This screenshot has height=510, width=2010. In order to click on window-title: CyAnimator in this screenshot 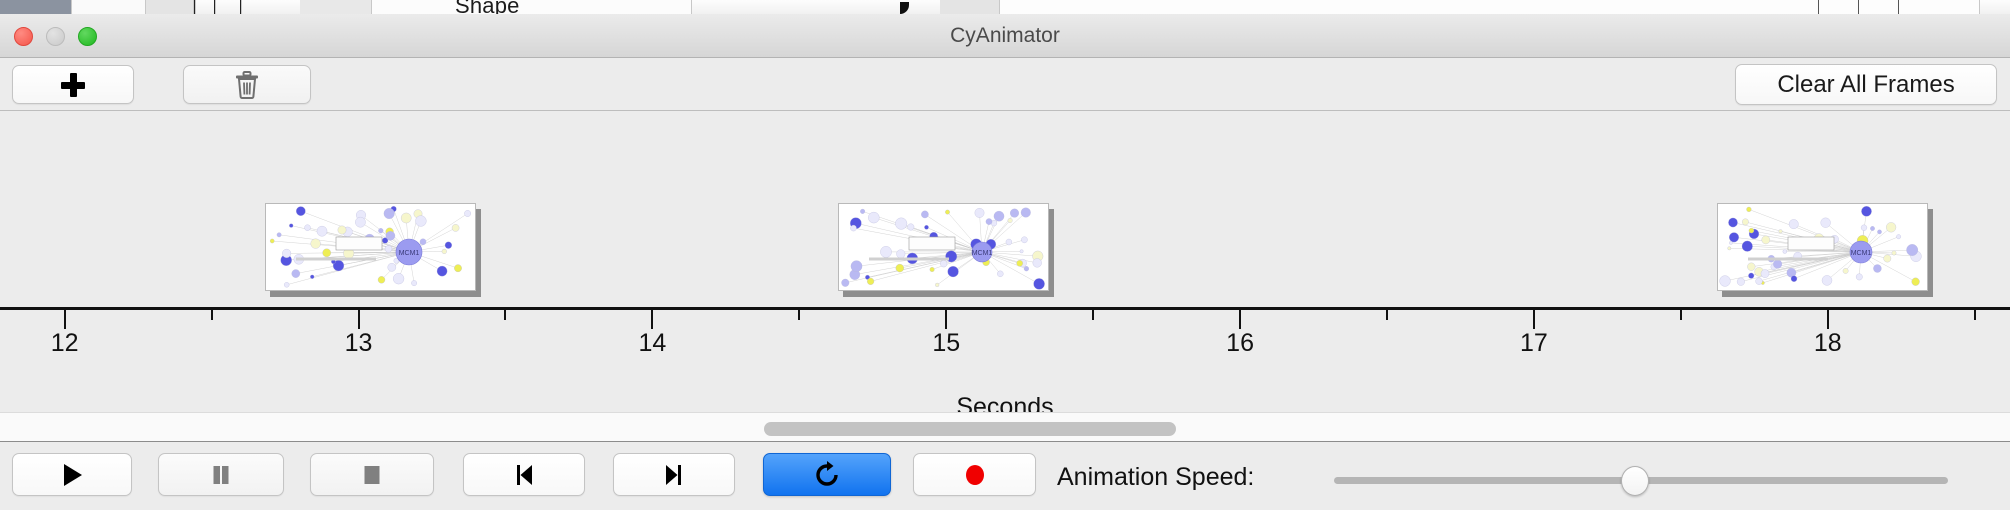, I will do `click(1005, 35)`.